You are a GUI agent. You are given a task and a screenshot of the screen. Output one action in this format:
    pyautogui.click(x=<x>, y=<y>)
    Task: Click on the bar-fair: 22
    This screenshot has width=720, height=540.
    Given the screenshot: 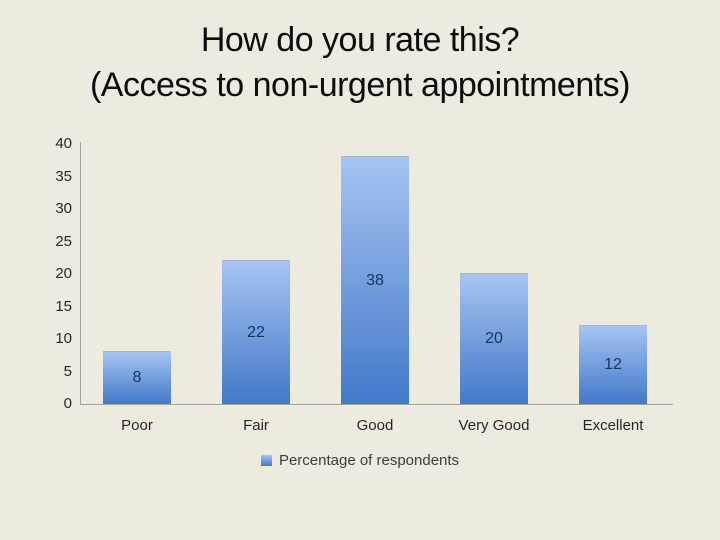 What is the action you would take?
    pyautogui.click(x=256, y=332)
    